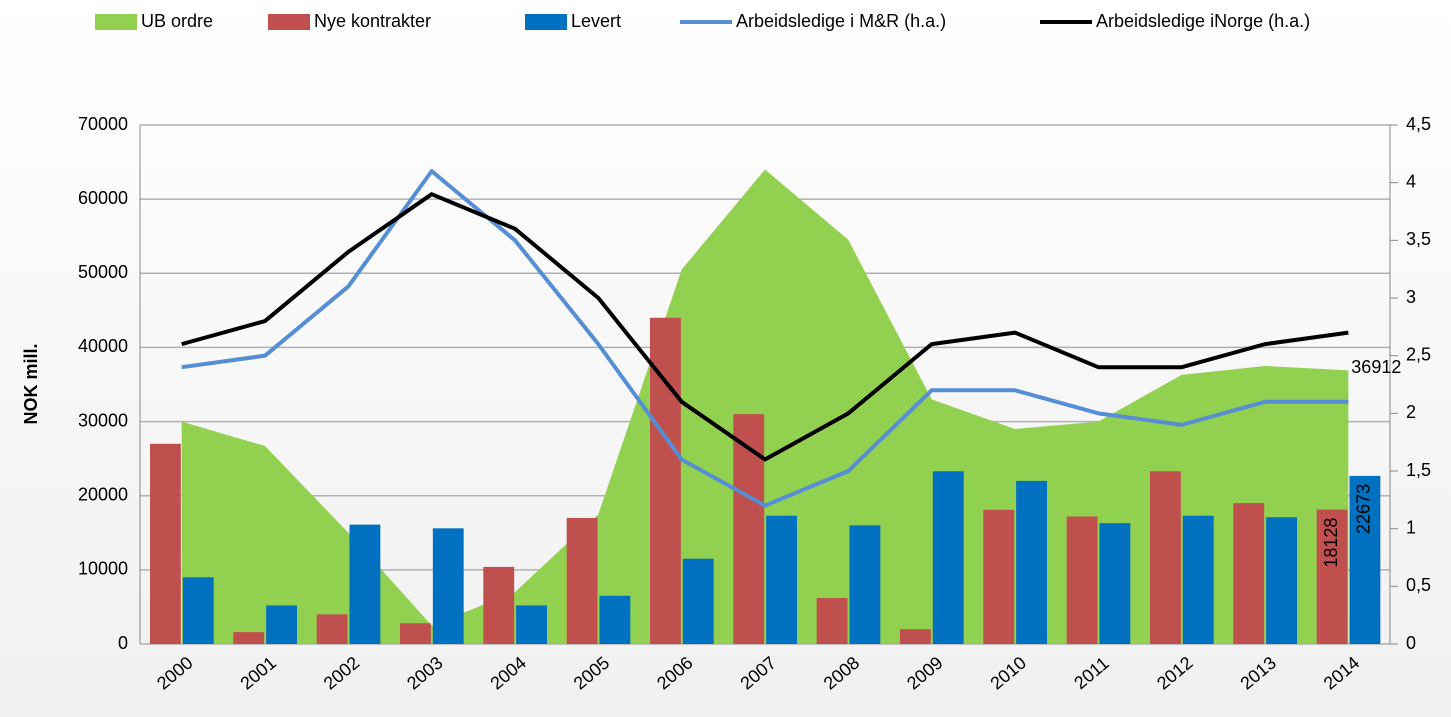 This screenshot has width=1451, height=717. What do you see at coordinates (758, 673) in the screenshot?
I see `x-tick-label: 2007` at bounding box center [758, 673].